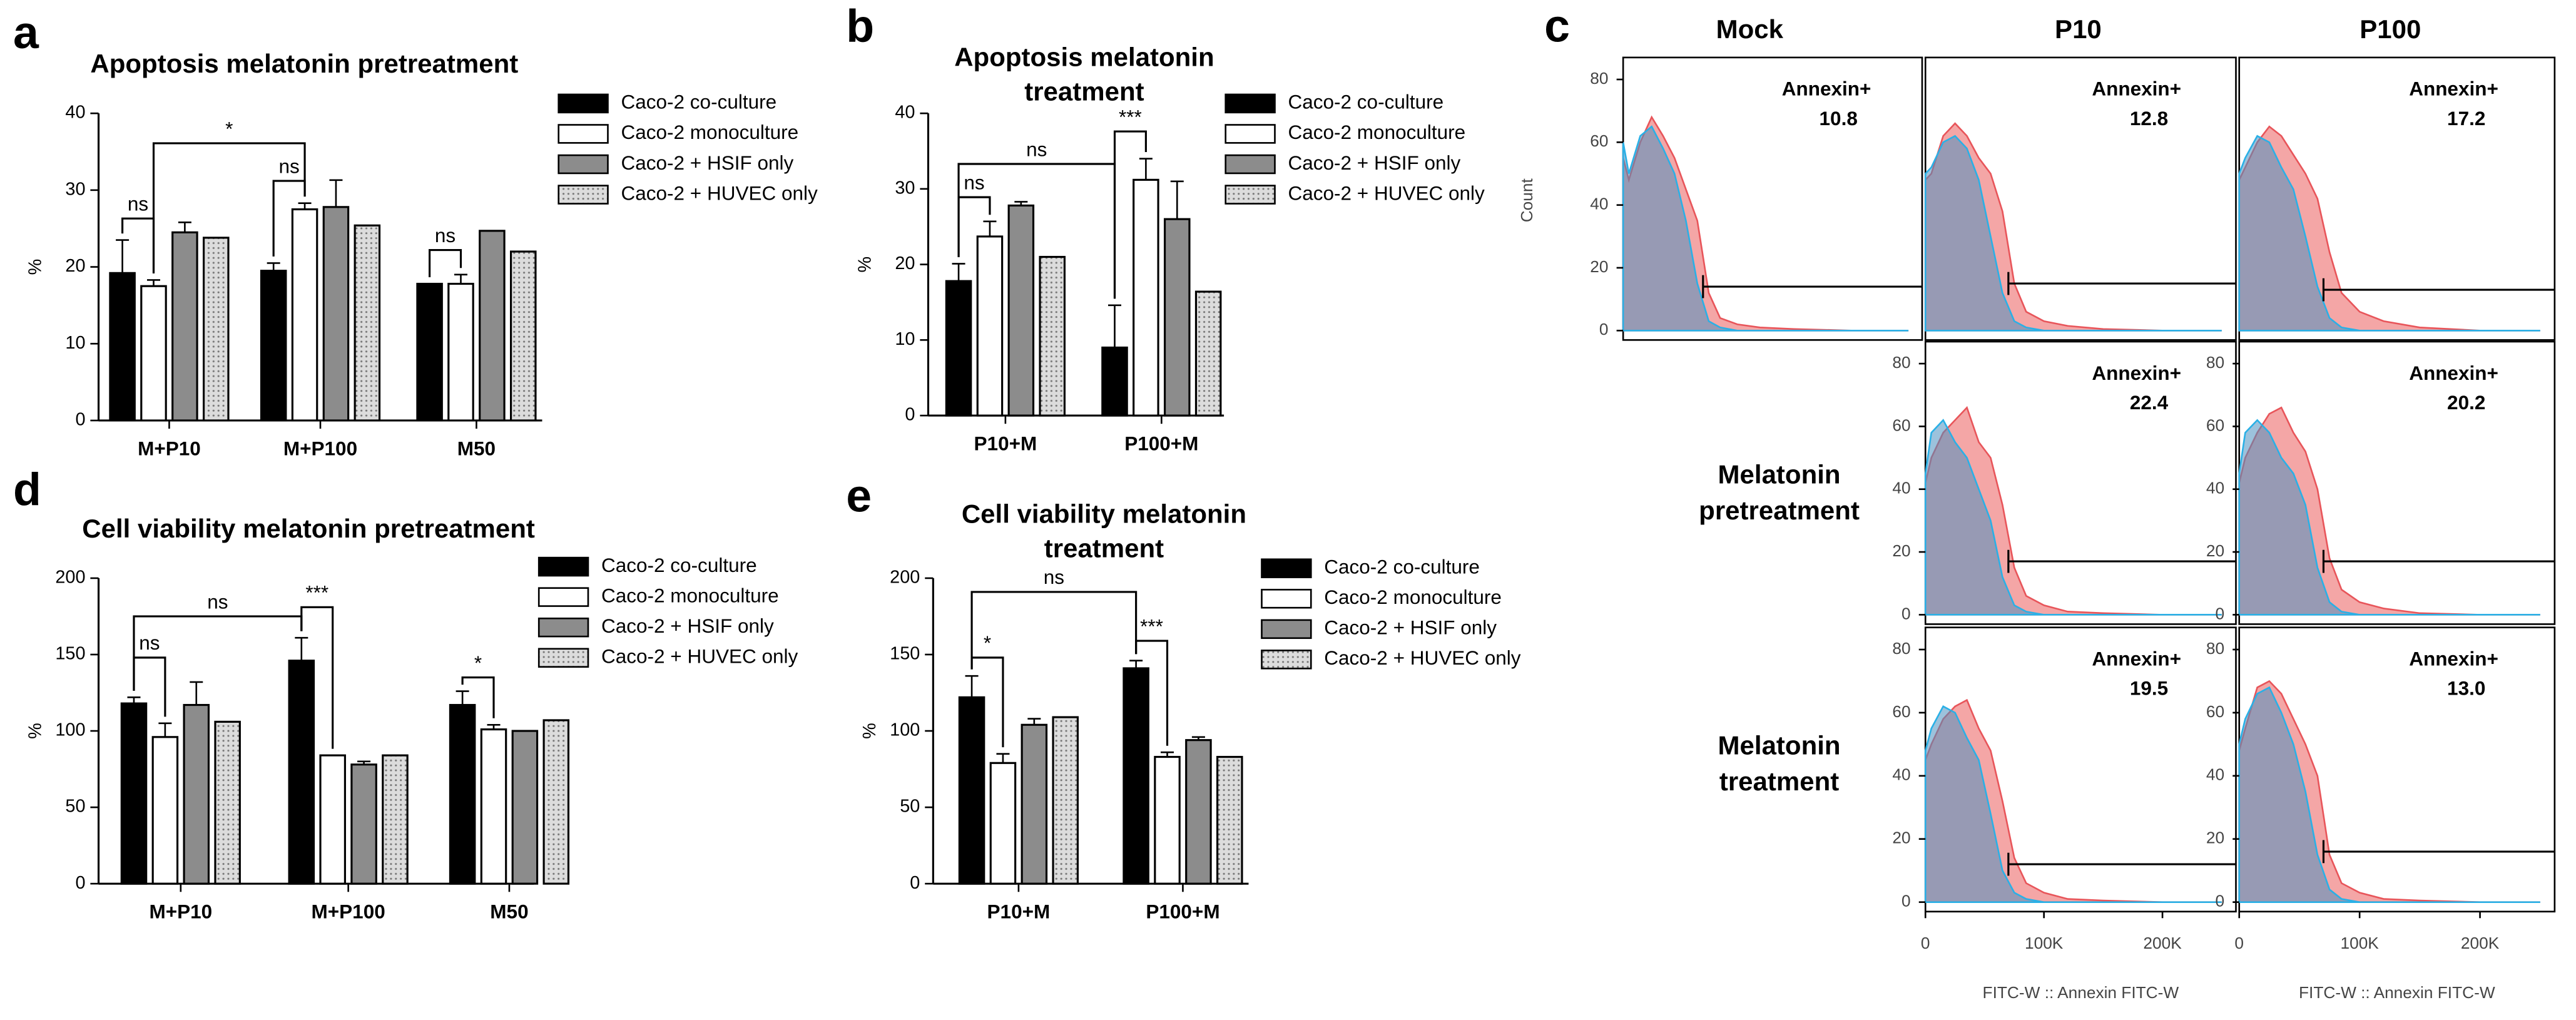 This screenshot has width=2576, height=1020. Describe the element at coordinates (1104, 514) in the screenshot. I see `chart-title: Cell viability melatonin` at that location.